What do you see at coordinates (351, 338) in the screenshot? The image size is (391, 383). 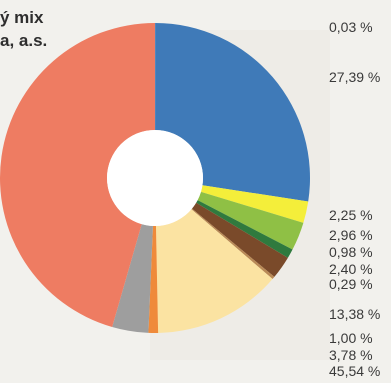 I see `slice-label-8: 1,00 %` at bounding box center [351, 338].